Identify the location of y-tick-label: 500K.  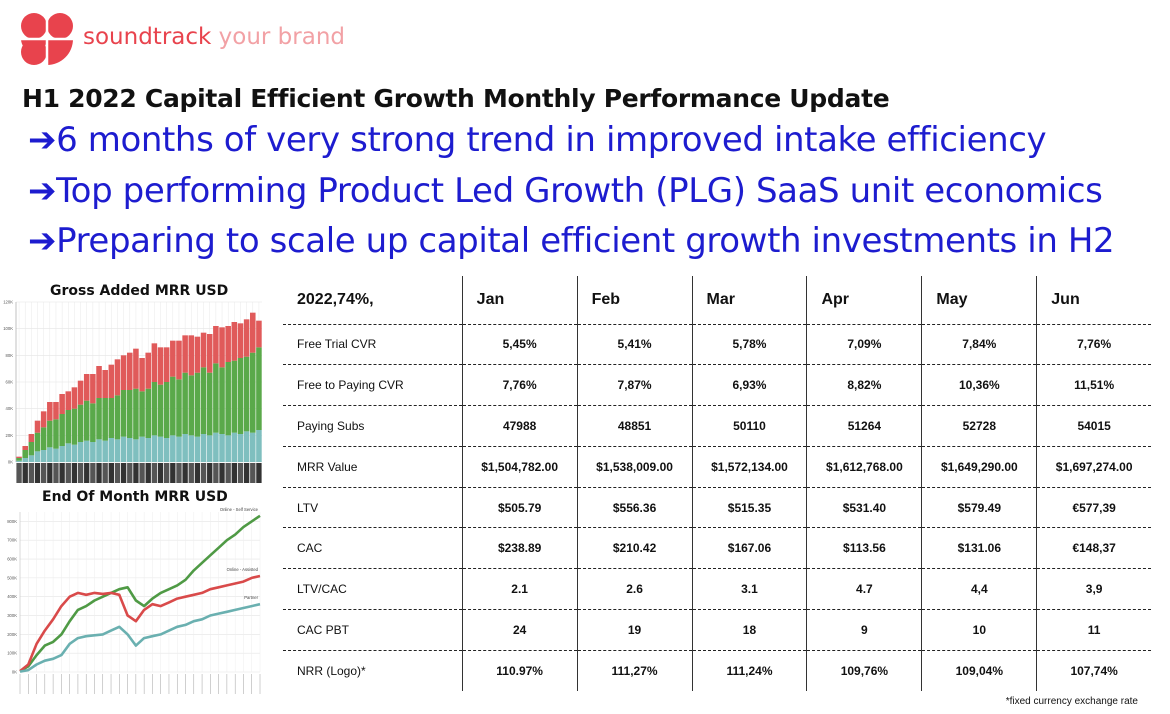
(12, 577).